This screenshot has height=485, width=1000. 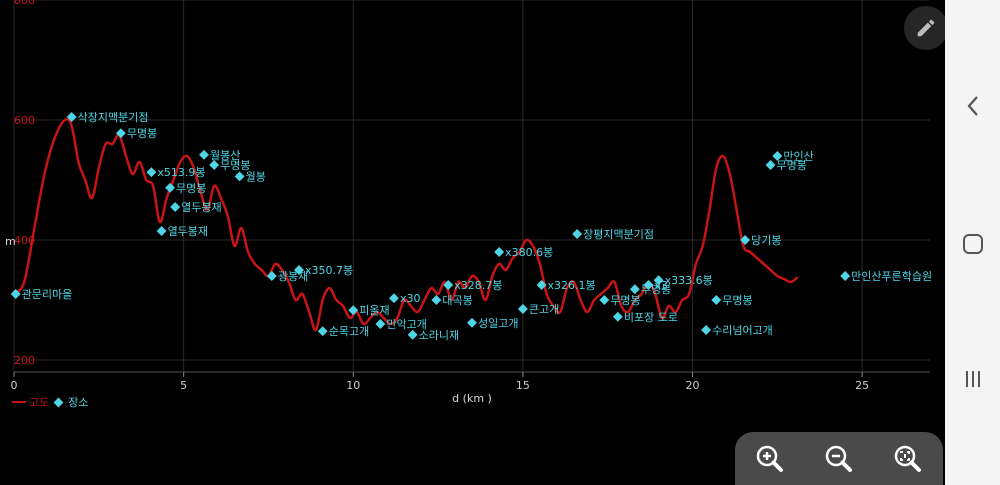 I want to click on place-label: x326.1봉, so click(x=572, y=285).